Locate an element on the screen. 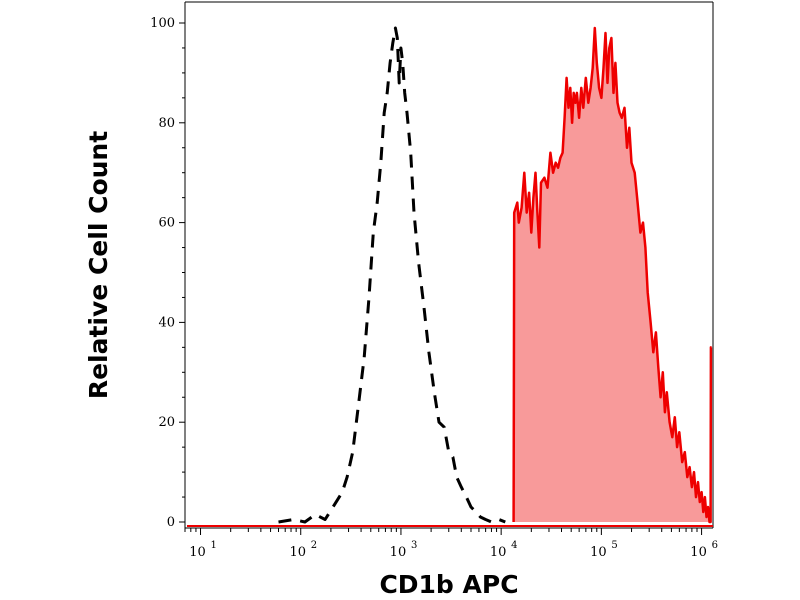 The image size is (800, 600). x-tick-exponent: 5 is located at coordinates (614, 545).